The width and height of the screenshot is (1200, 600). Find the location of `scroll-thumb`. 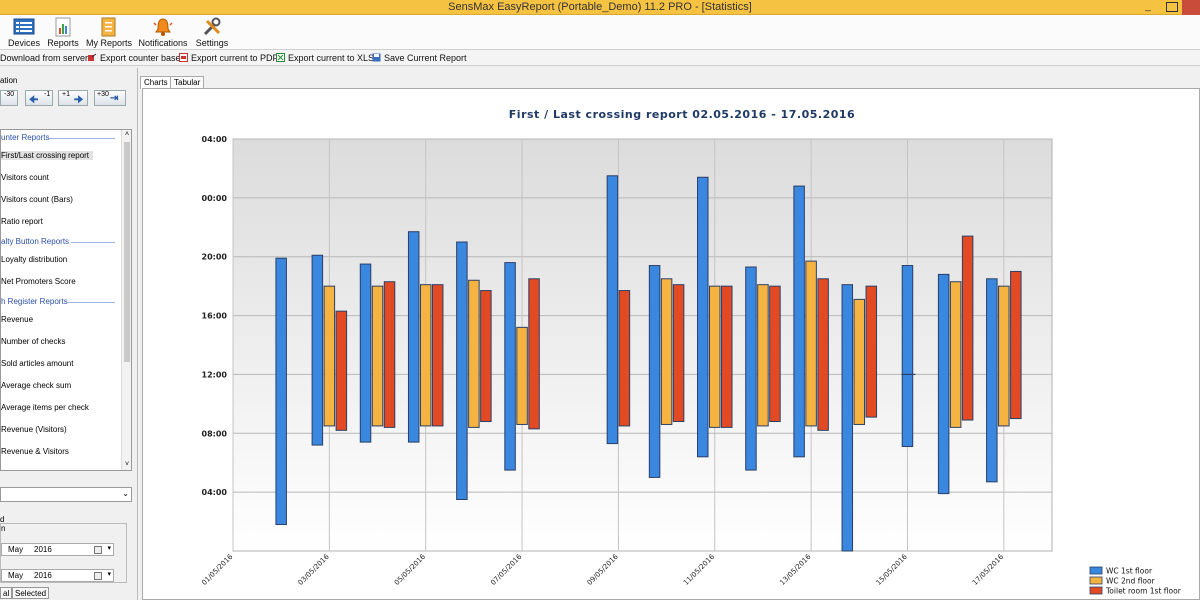

scroll-thumb is located at coordinates (127, 252).